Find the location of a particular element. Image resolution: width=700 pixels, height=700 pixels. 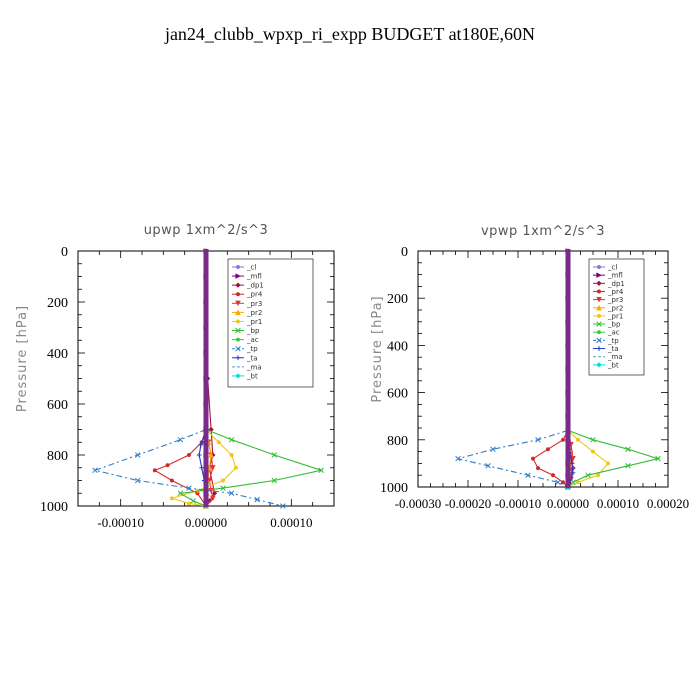

legend-label: _pr1 is located at coordinates (615, 316).